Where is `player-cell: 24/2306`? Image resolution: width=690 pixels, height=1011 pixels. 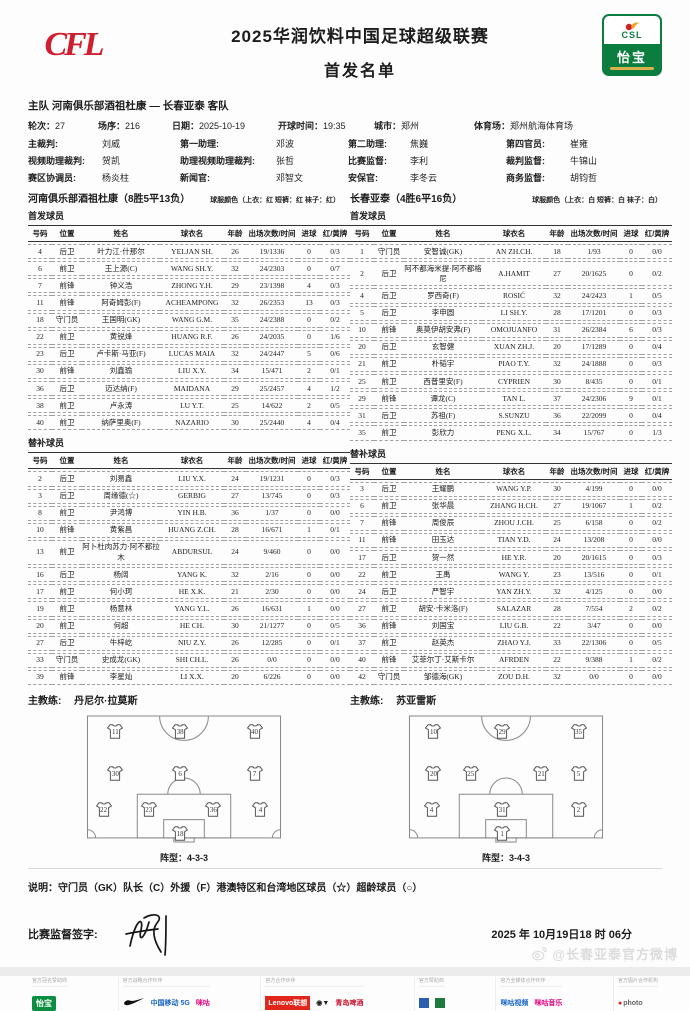 player-cell: 24/2306 is located at coordinates (594, 399).